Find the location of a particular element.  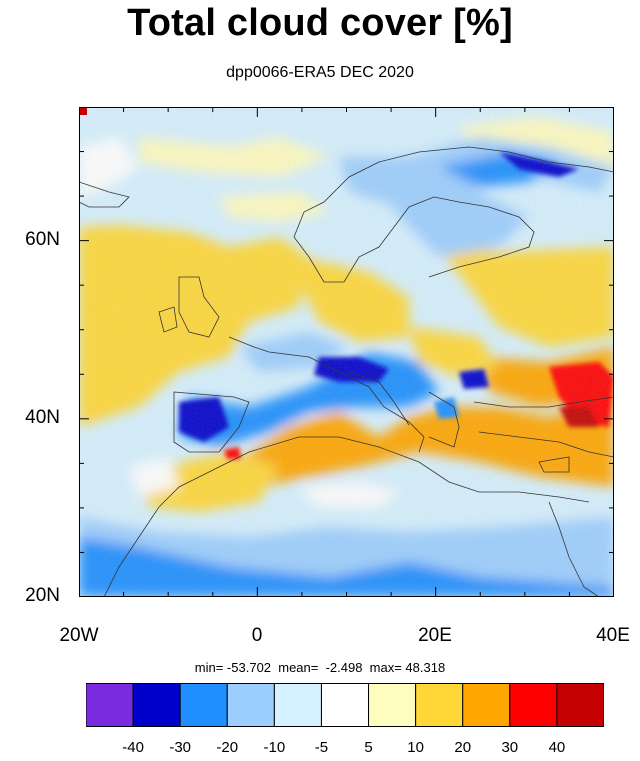

colorbar-label: -30 is located at coordinates (180, 747).